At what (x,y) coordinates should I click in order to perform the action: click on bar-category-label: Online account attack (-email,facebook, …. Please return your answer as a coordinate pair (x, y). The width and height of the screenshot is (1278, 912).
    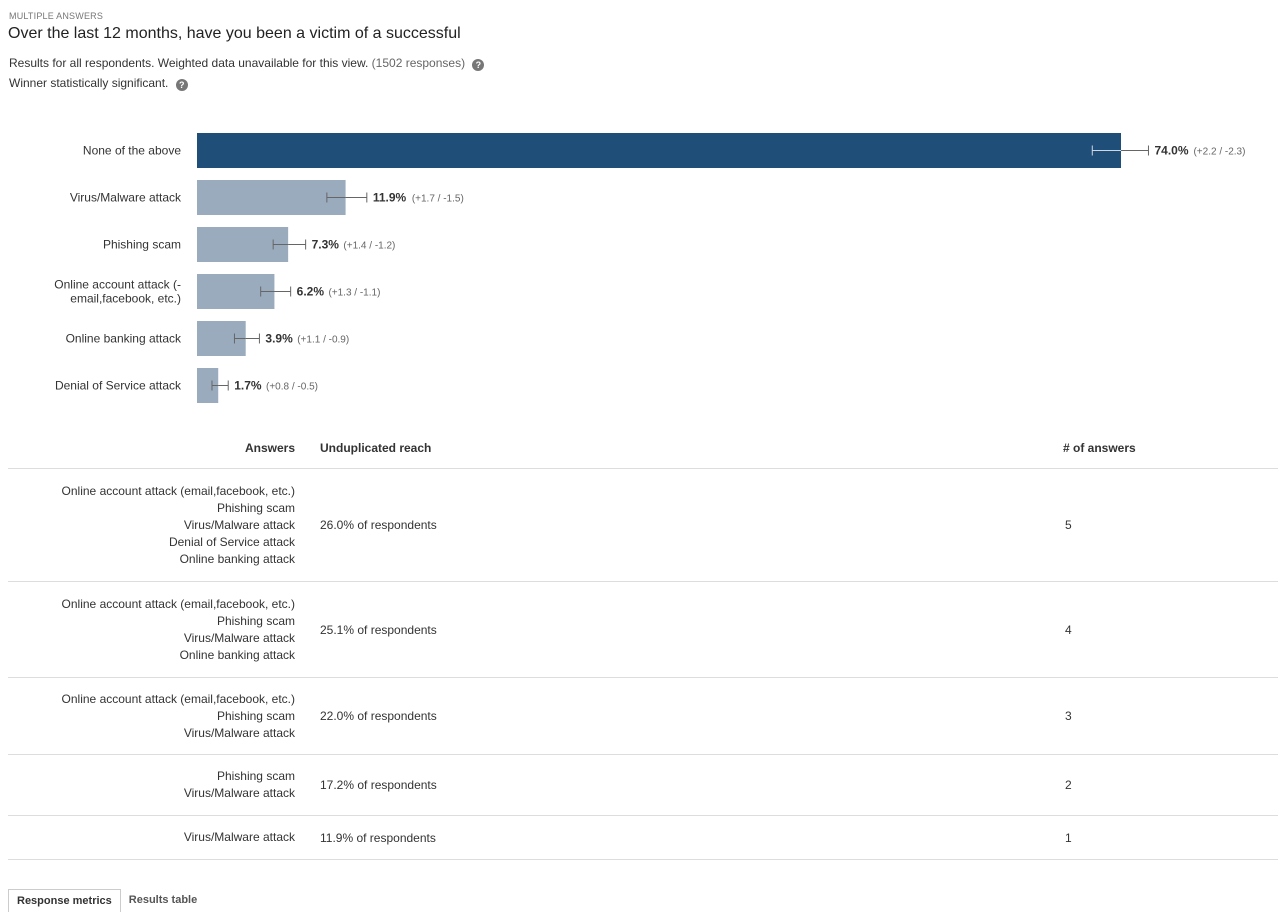
    Looking at the image, I should click on (117, 292).